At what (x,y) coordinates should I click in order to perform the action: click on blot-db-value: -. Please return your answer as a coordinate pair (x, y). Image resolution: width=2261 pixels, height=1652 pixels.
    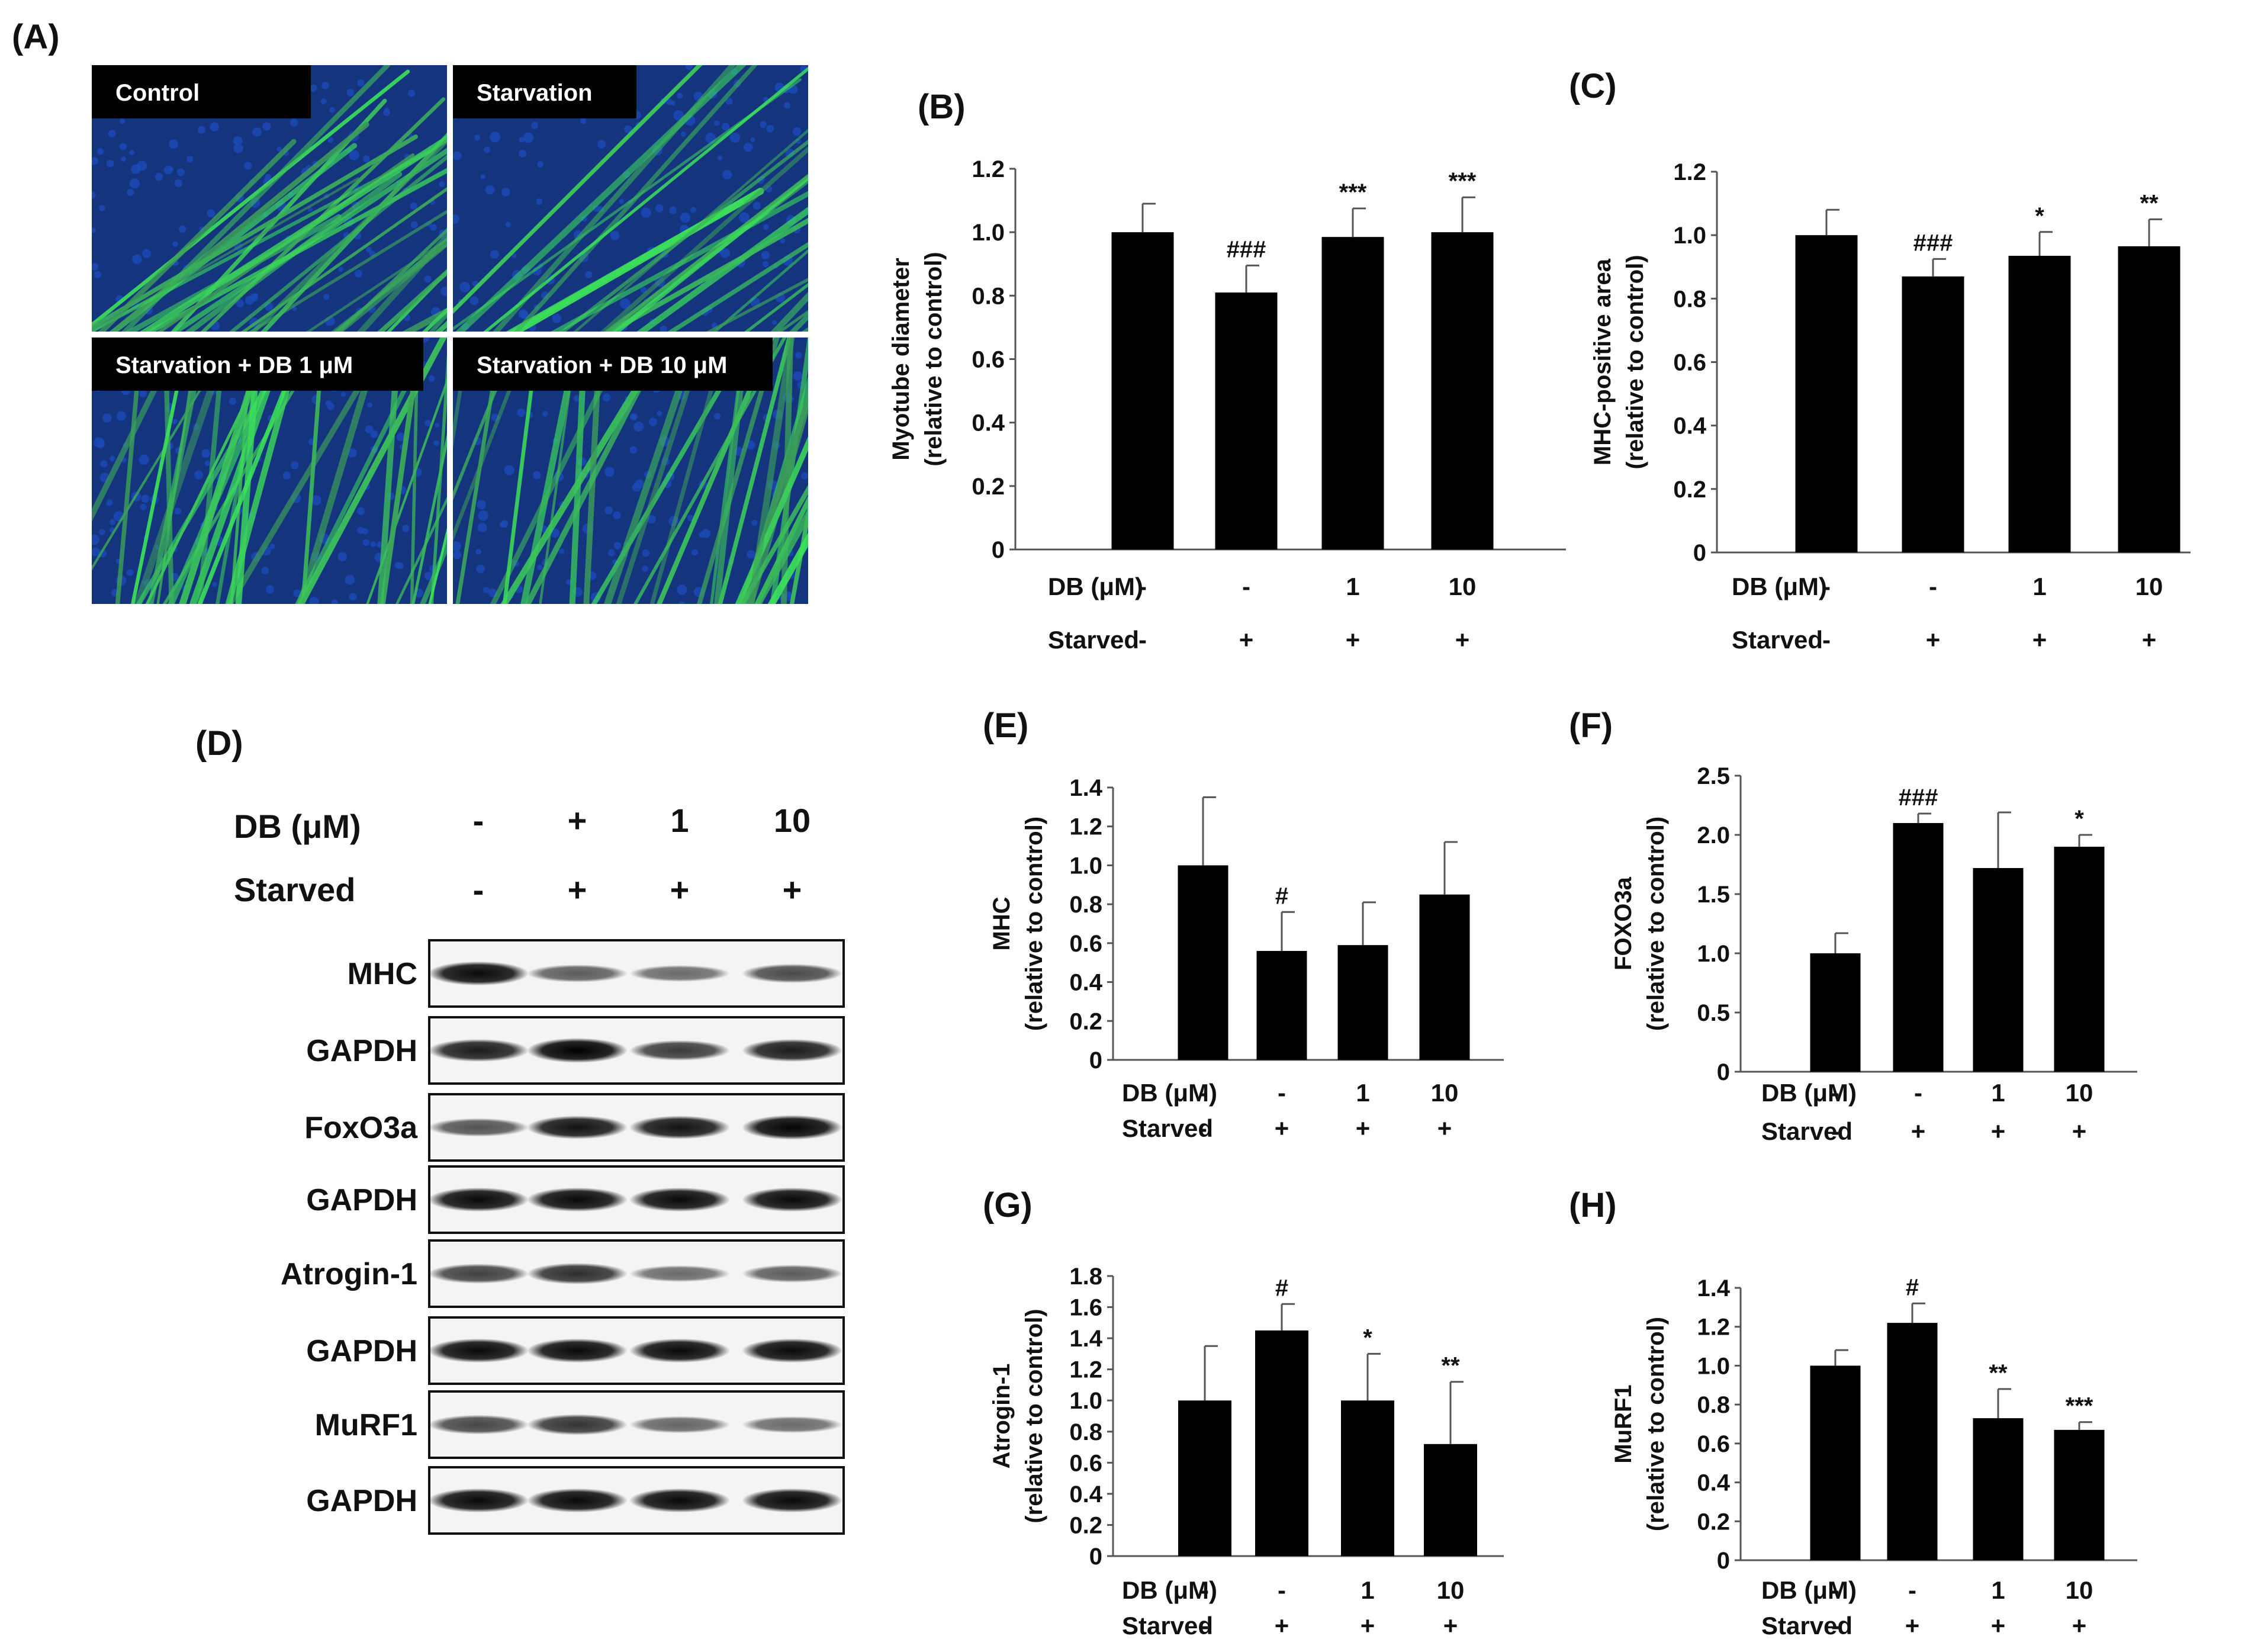
    Looking at the image, I should click on (478, 820).